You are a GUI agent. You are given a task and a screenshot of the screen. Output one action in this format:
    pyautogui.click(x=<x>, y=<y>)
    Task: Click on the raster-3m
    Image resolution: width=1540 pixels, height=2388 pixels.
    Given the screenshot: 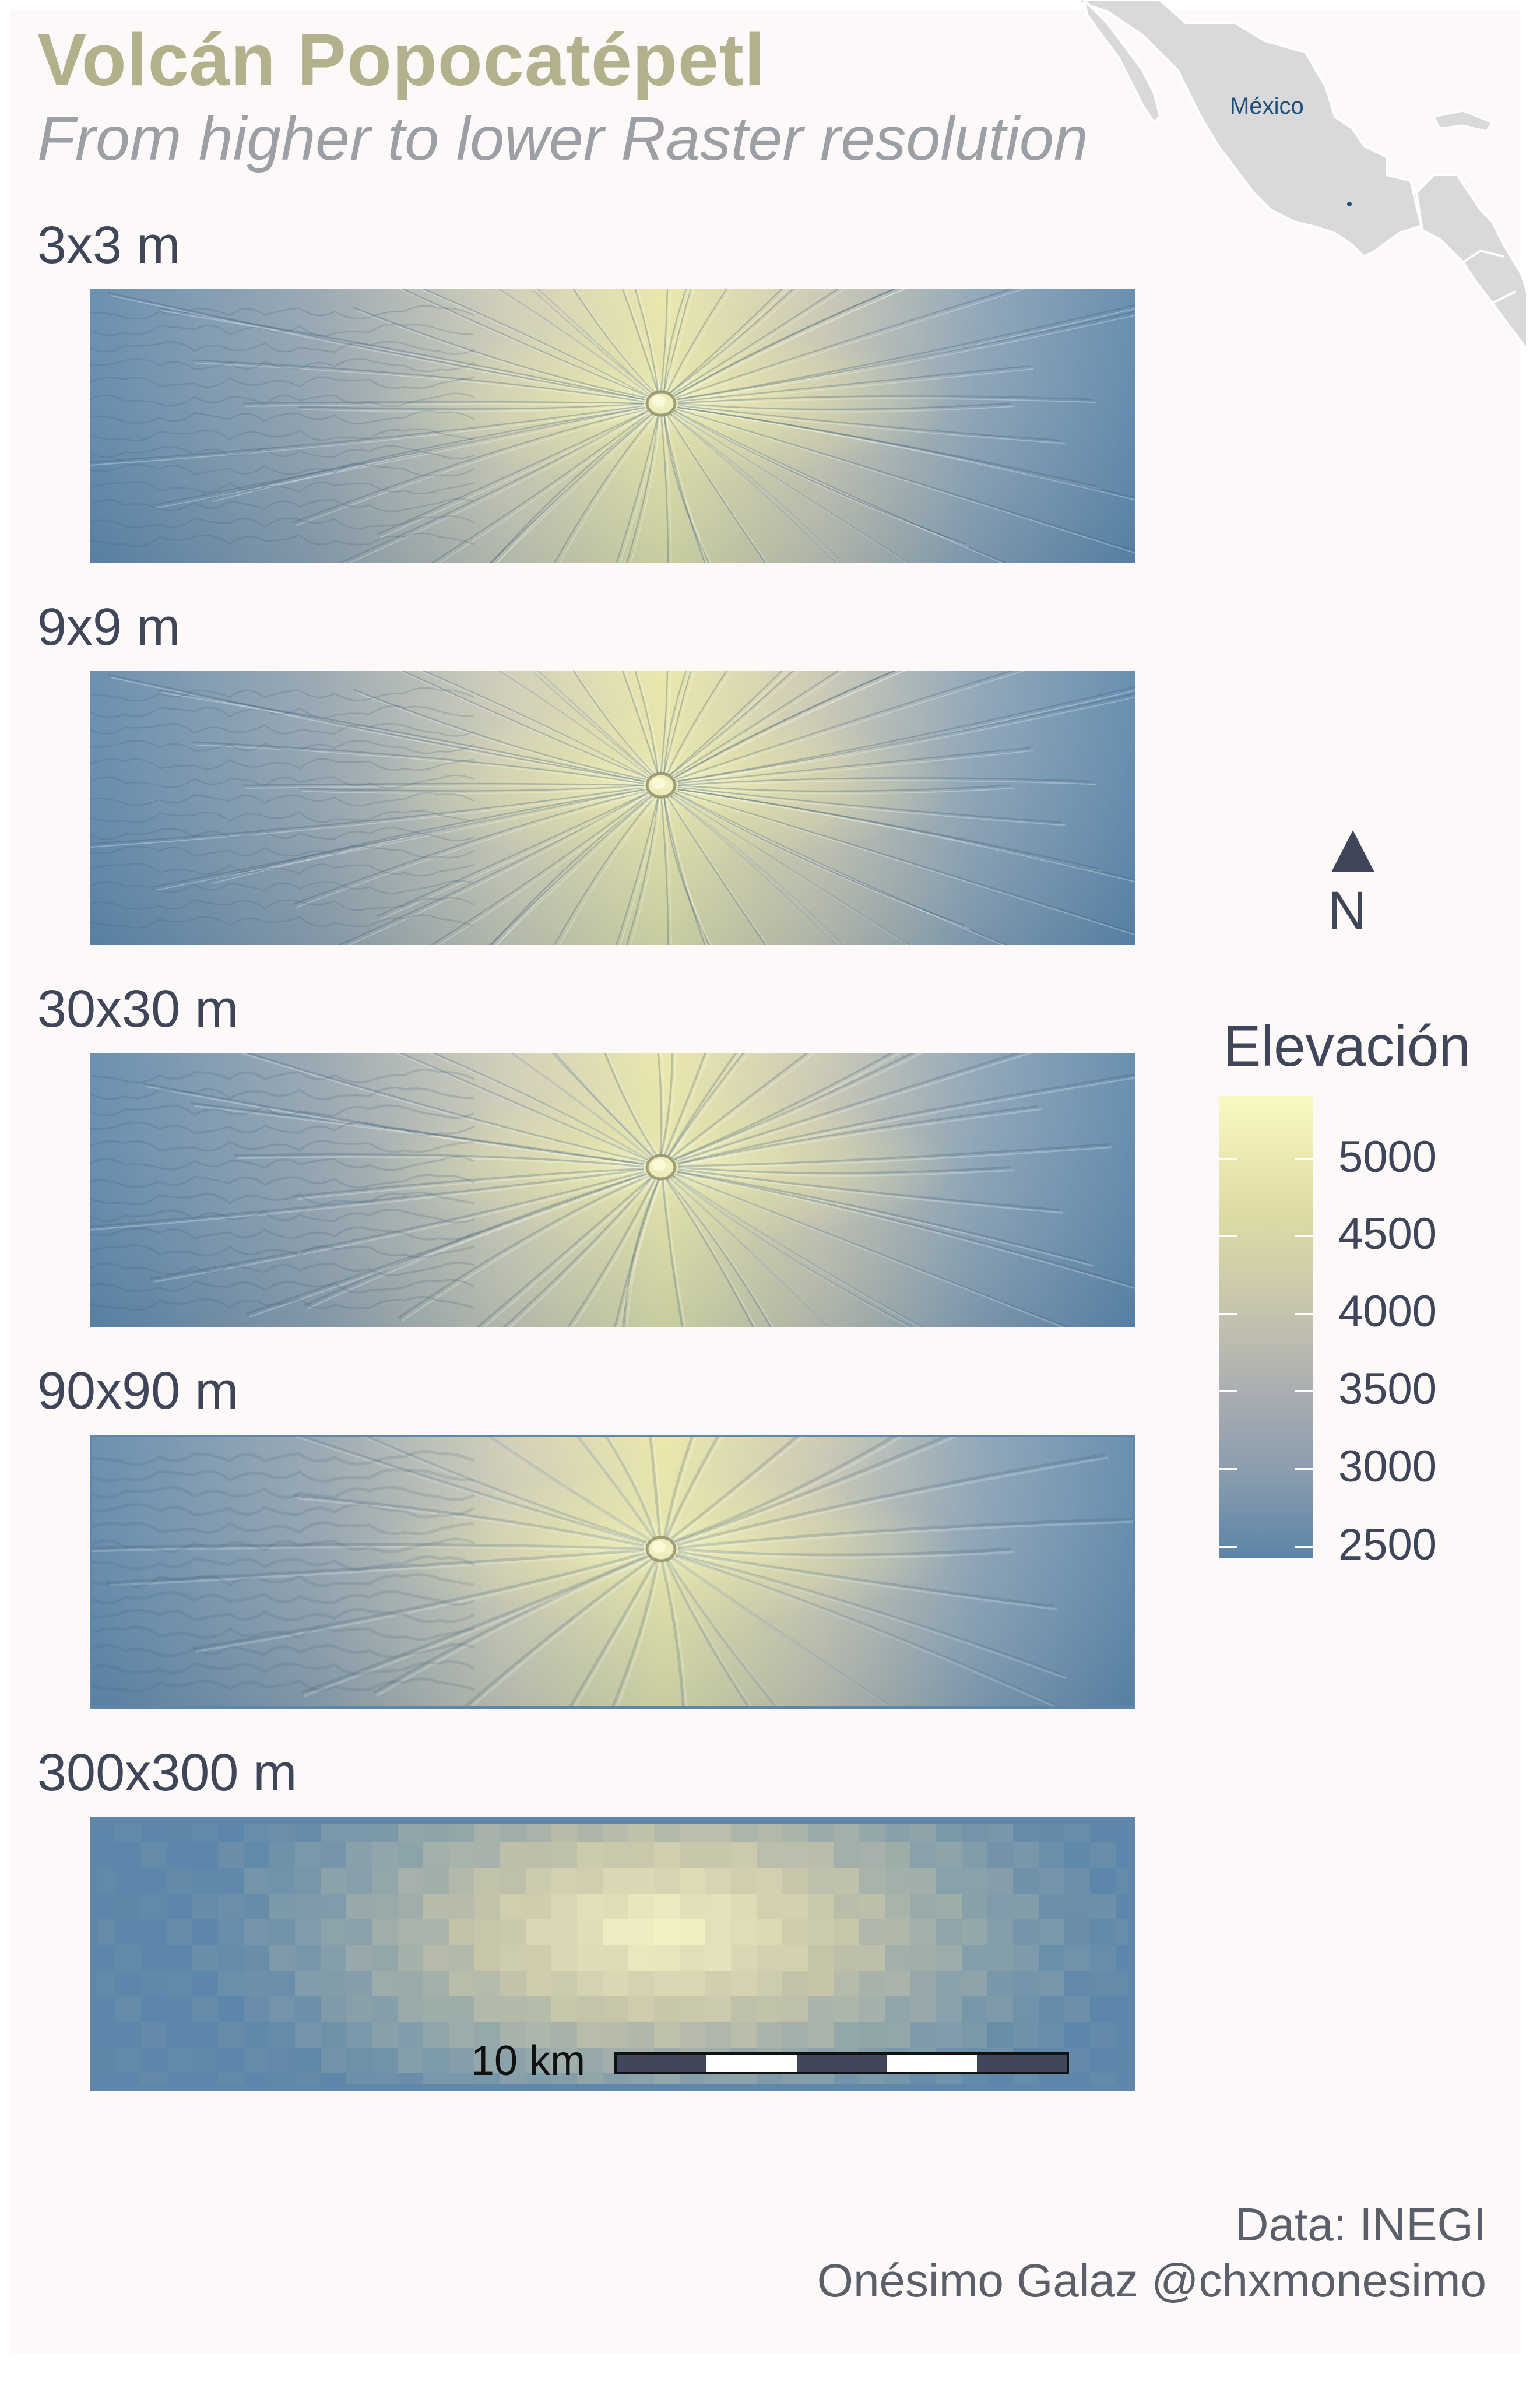 What is the action you would take?
    pyautogui.click(x=612, y=426)
    